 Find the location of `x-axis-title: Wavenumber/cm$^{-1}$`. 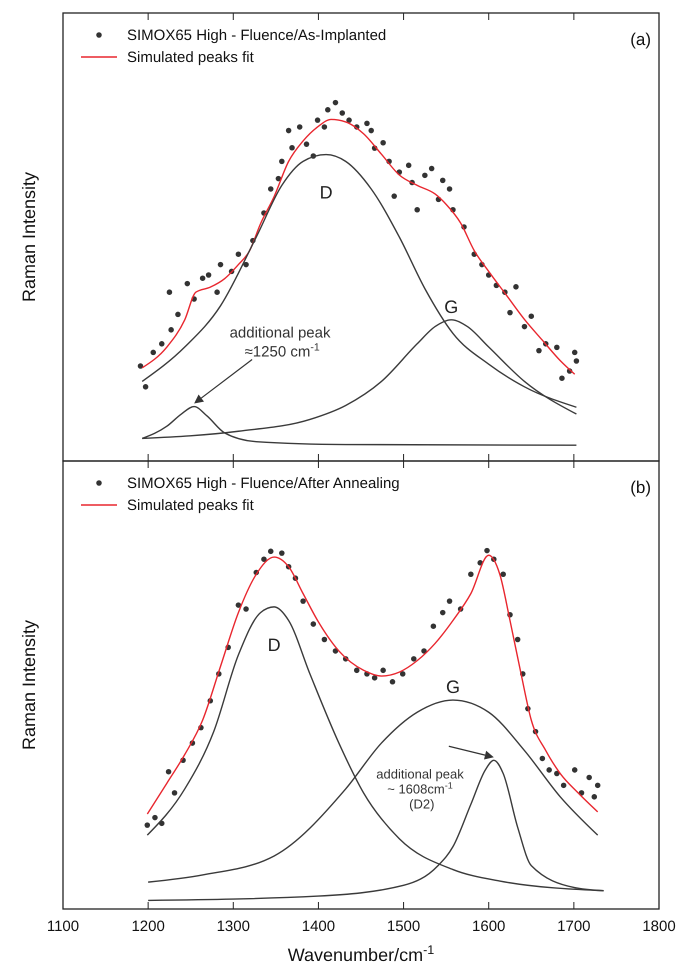

x-axis-title: Wavenumber/cm$^{-1}$ is located at coordinates (361, 954).